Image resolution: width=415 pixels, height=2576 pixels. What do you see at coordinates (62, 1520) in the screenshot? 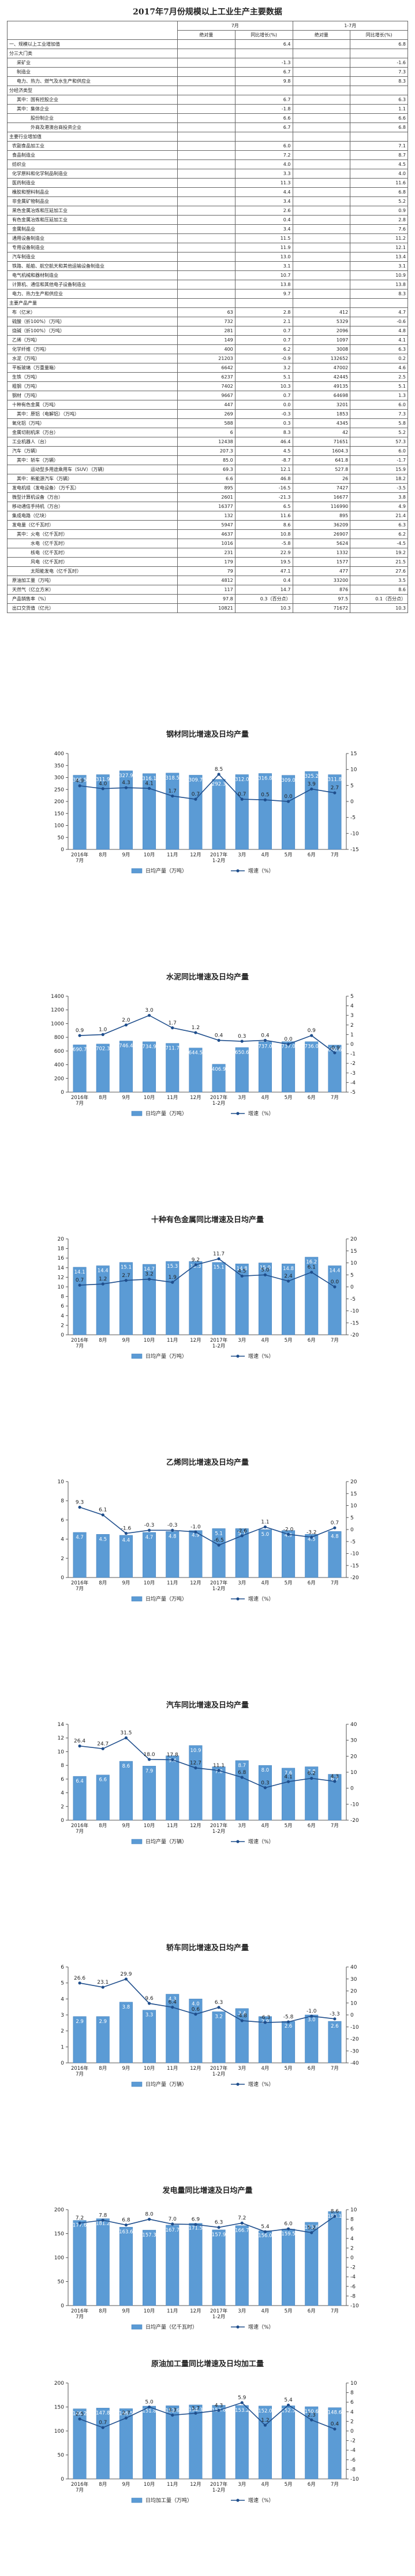
I see `y-tick-label-left: 6` at bounding box center [62, 1520].